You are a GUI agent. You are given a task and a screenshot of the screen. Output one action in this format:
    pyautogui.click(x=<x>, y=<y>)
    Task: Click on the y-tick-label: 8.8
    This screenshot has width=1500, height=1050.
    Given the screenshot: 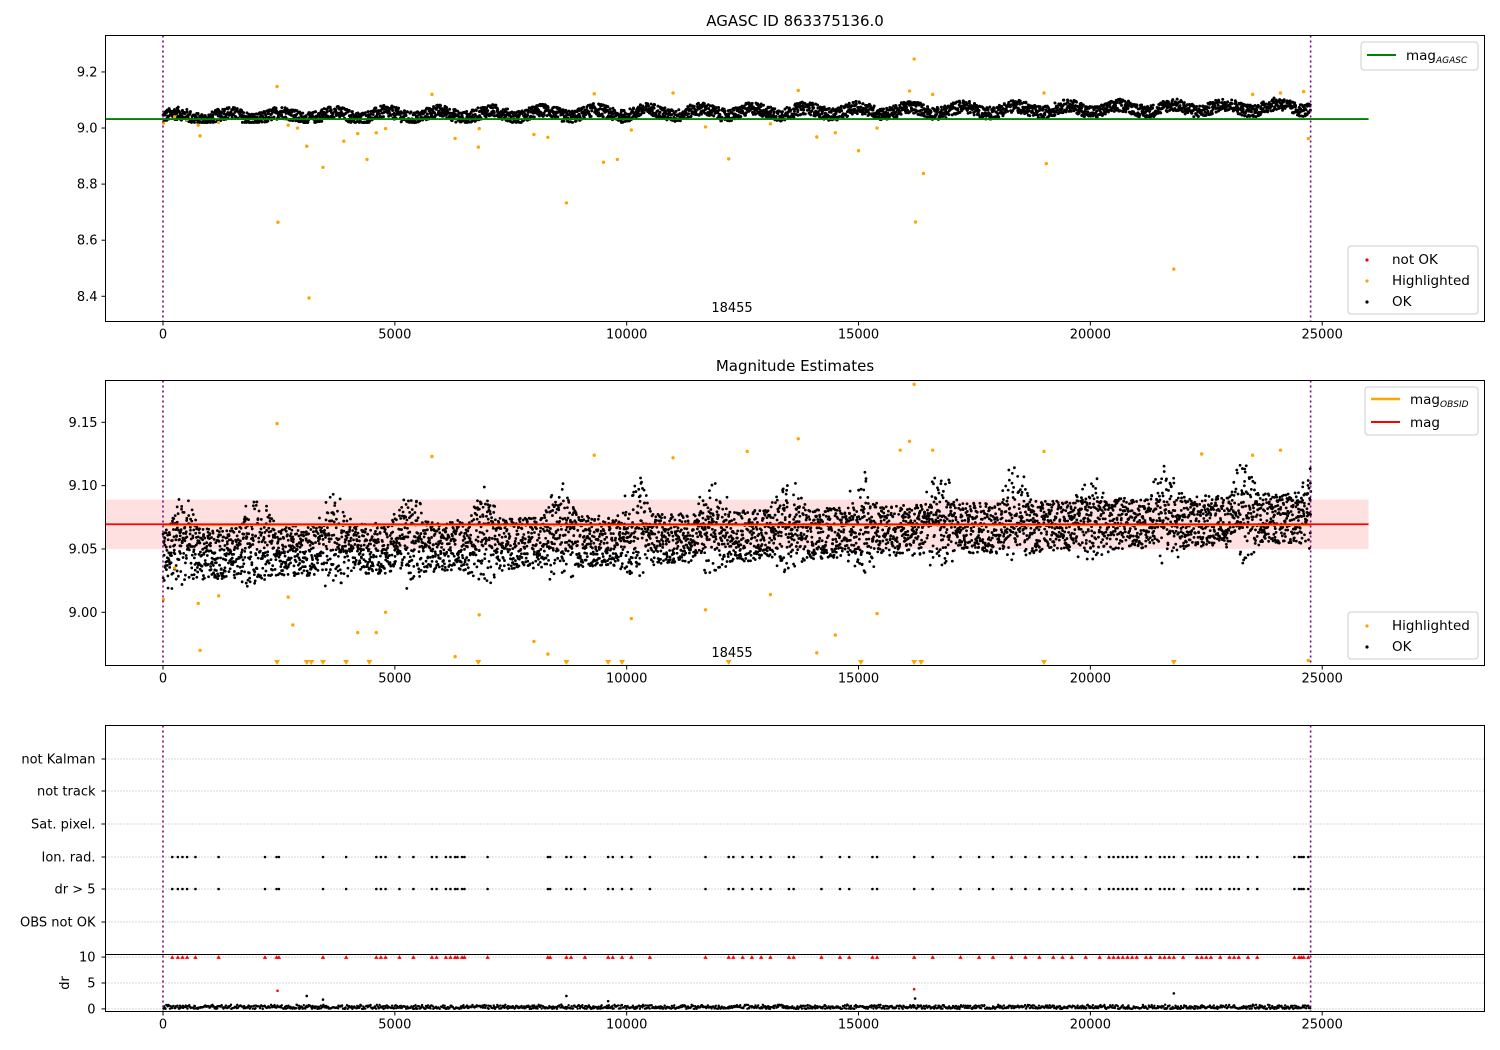 What is the action you would take?
    pyautogui.click(x=87, y=185)
    